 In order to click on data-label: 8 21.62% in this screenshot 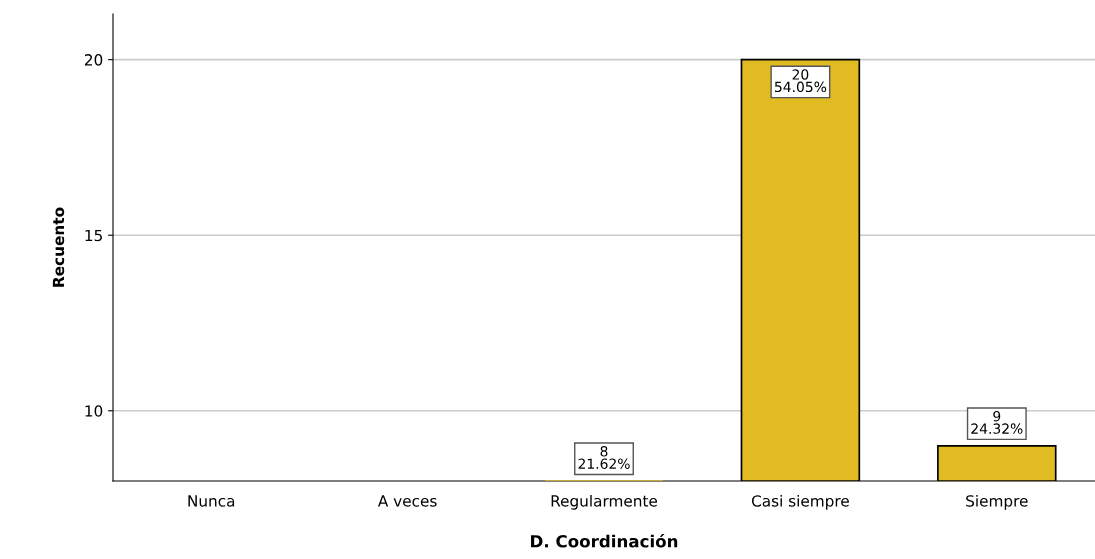, I will do `click(604, 457)`.